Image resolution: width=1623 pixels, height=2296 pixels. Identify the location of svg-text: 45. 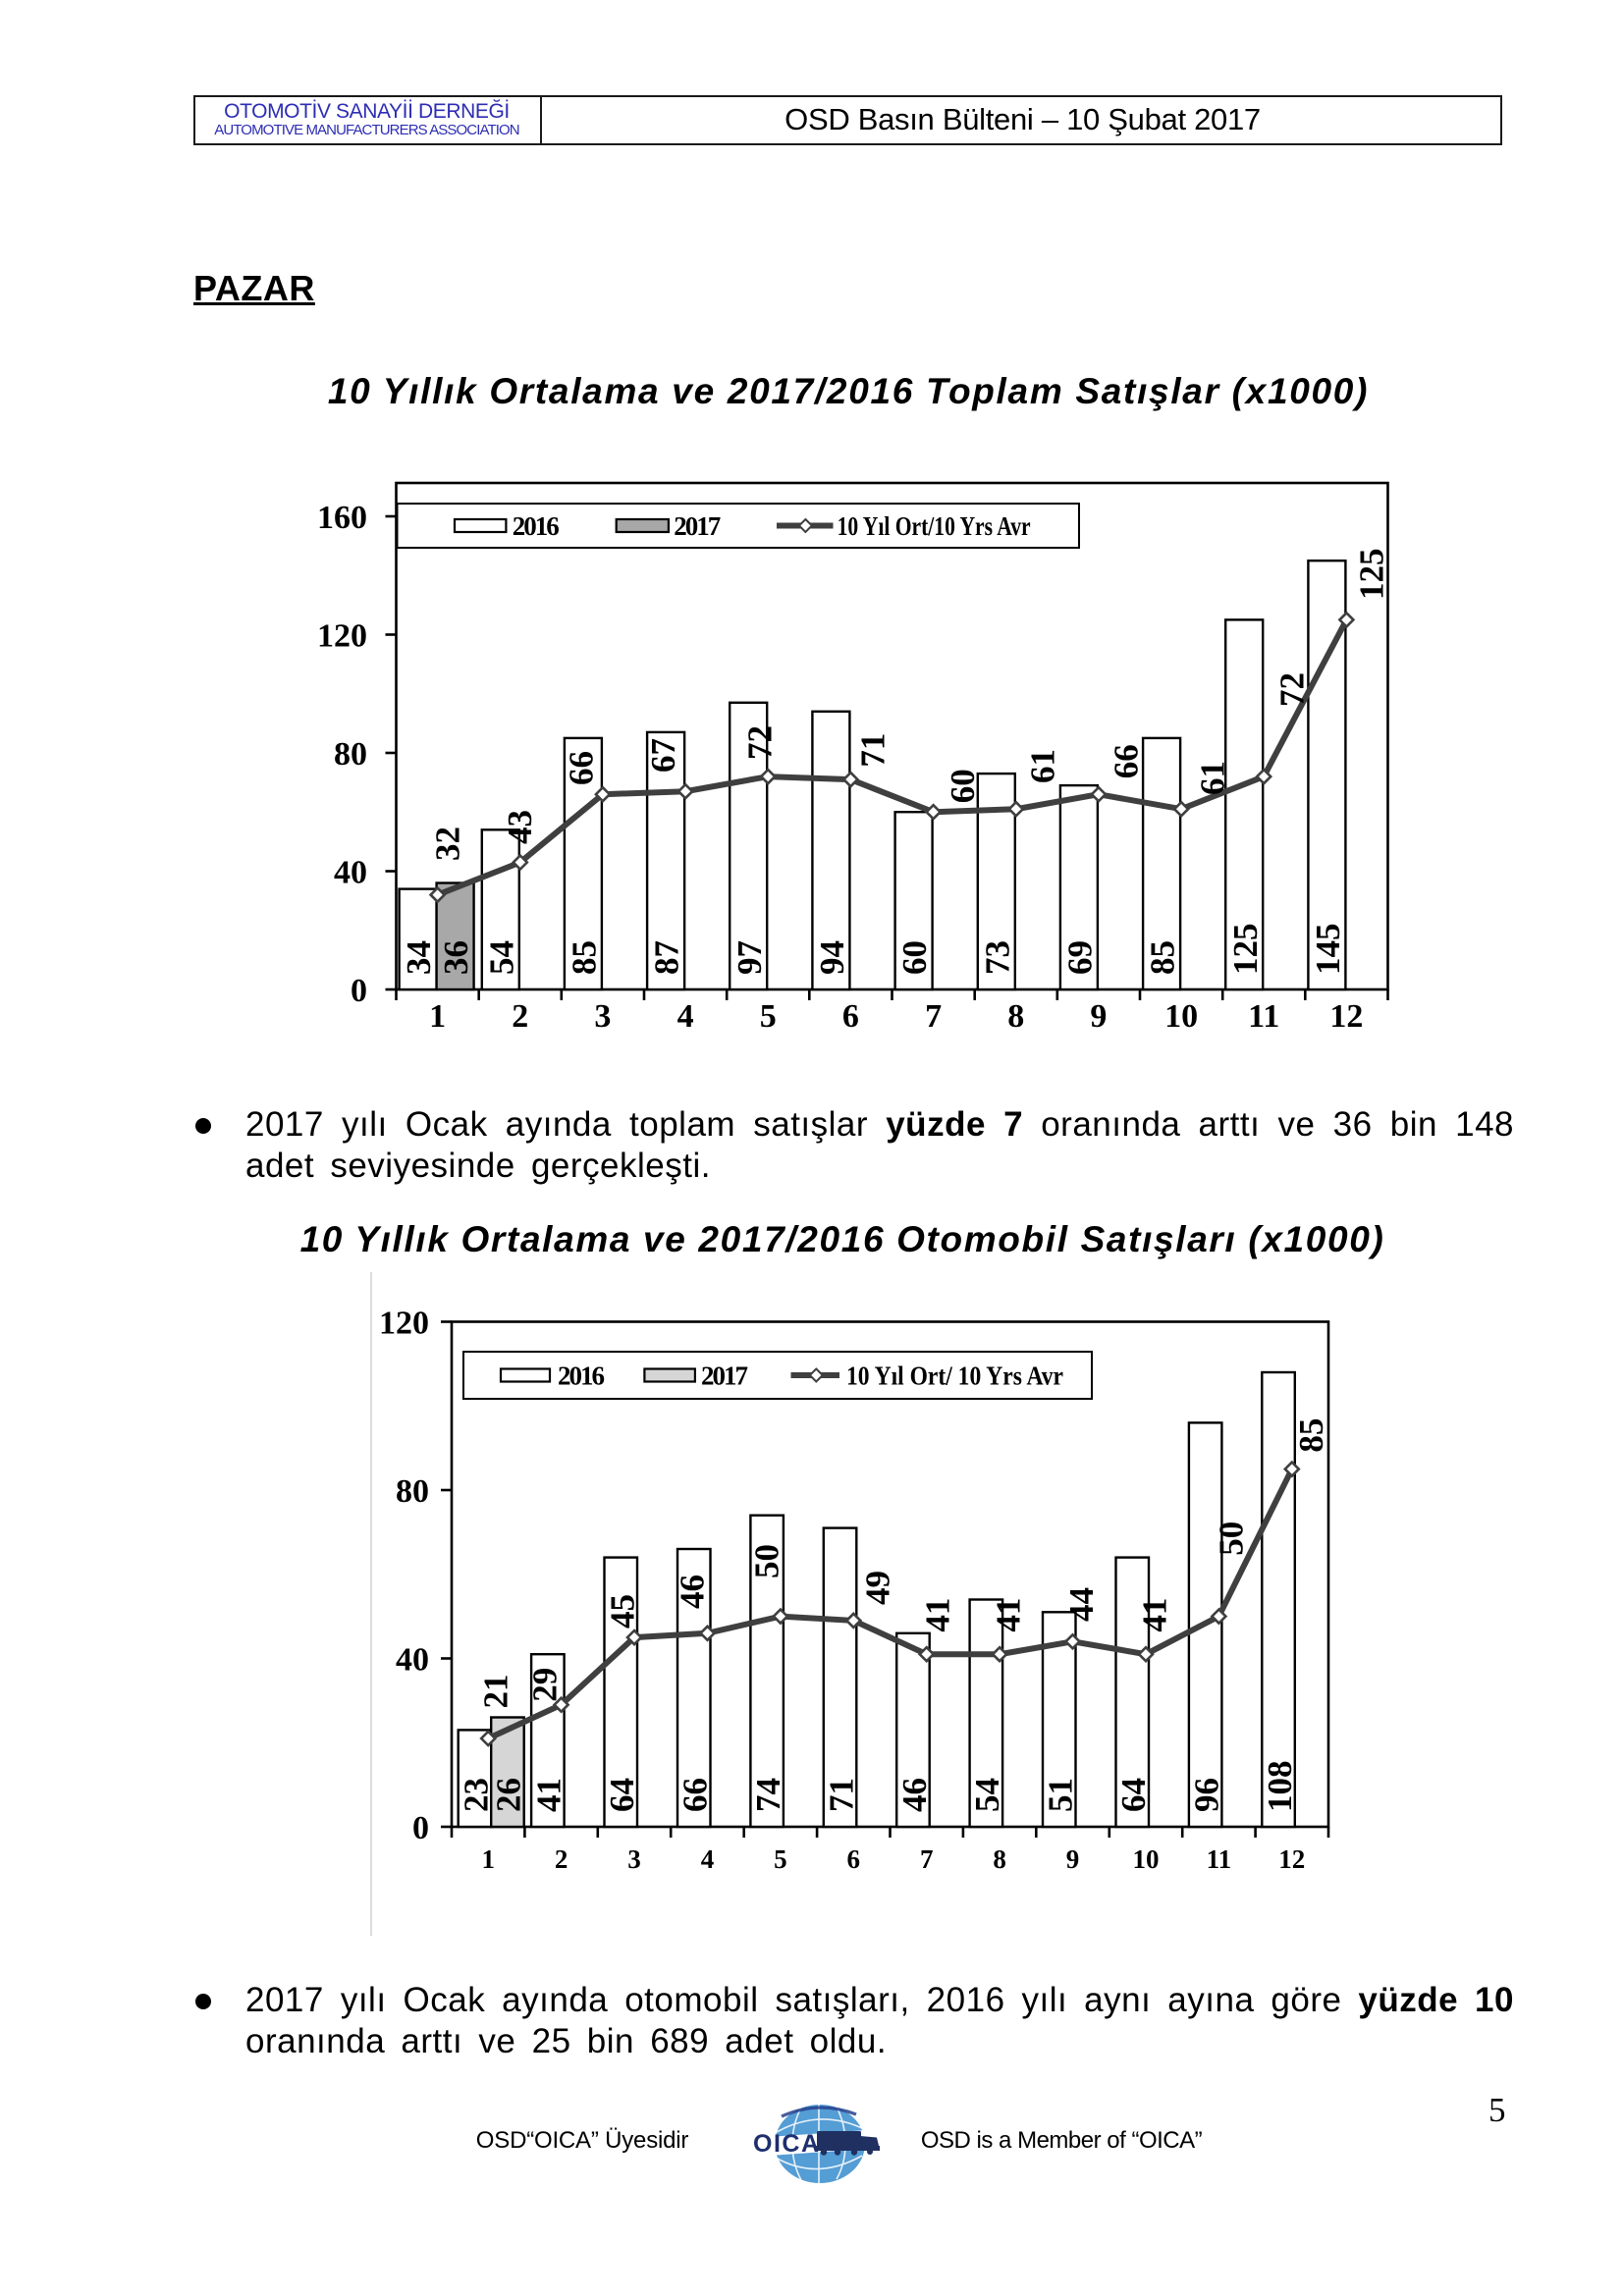
(623, 1611).